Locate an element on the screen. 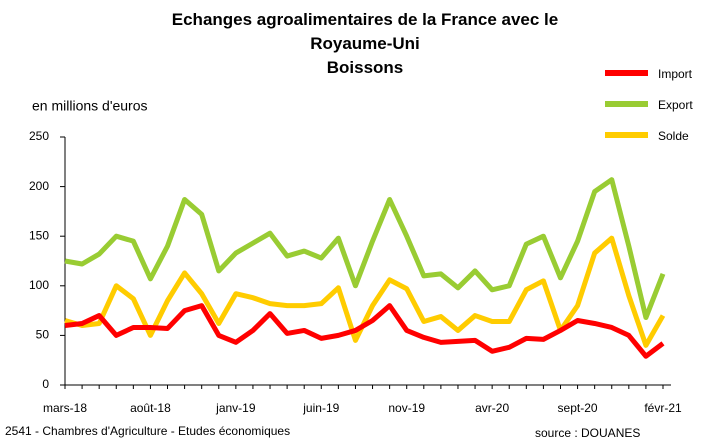  source: source : DOUANES is located at coordinates (587, 433).